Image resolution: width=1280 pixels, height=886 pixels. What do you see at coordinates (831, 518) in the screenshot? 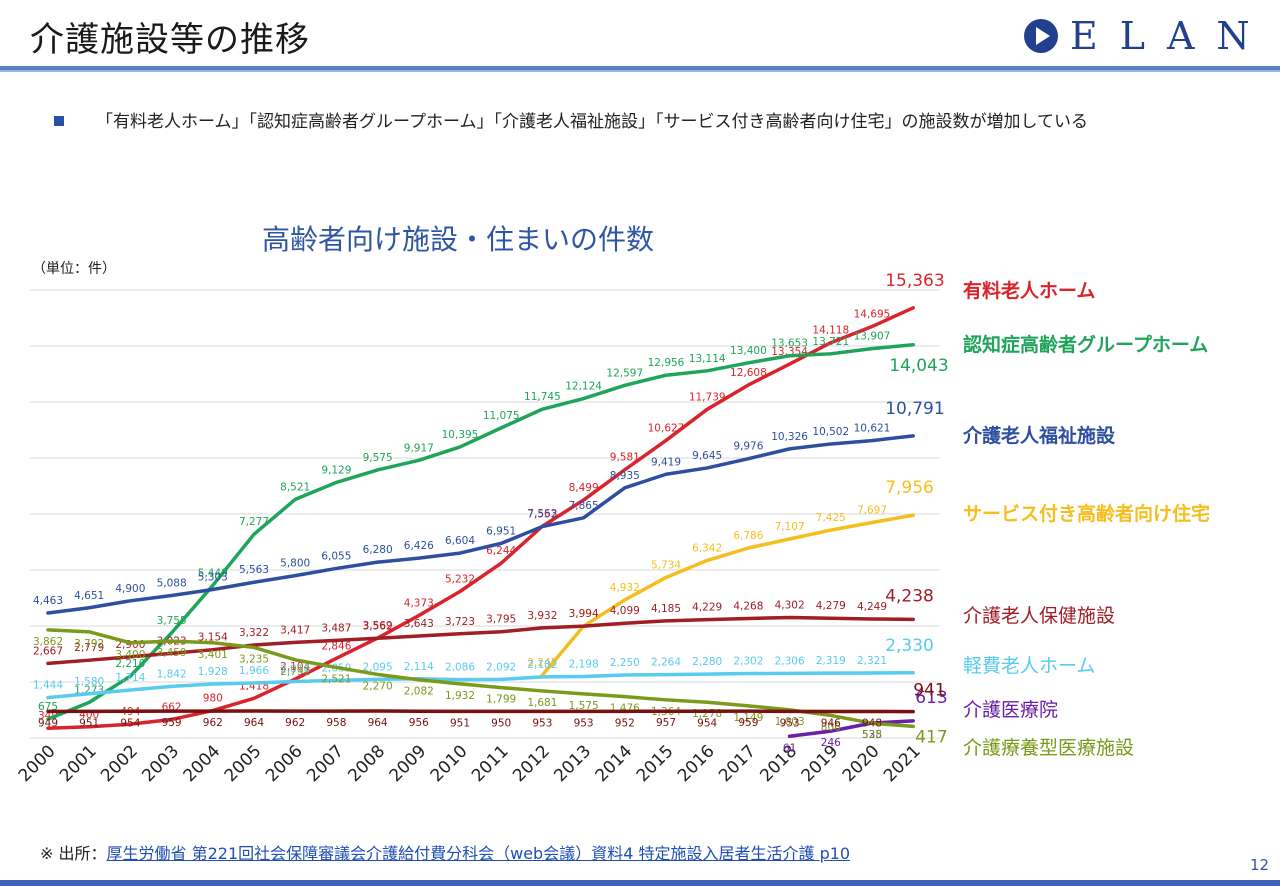
I see `data-label: 7,425` at bounding box center [831, 518].